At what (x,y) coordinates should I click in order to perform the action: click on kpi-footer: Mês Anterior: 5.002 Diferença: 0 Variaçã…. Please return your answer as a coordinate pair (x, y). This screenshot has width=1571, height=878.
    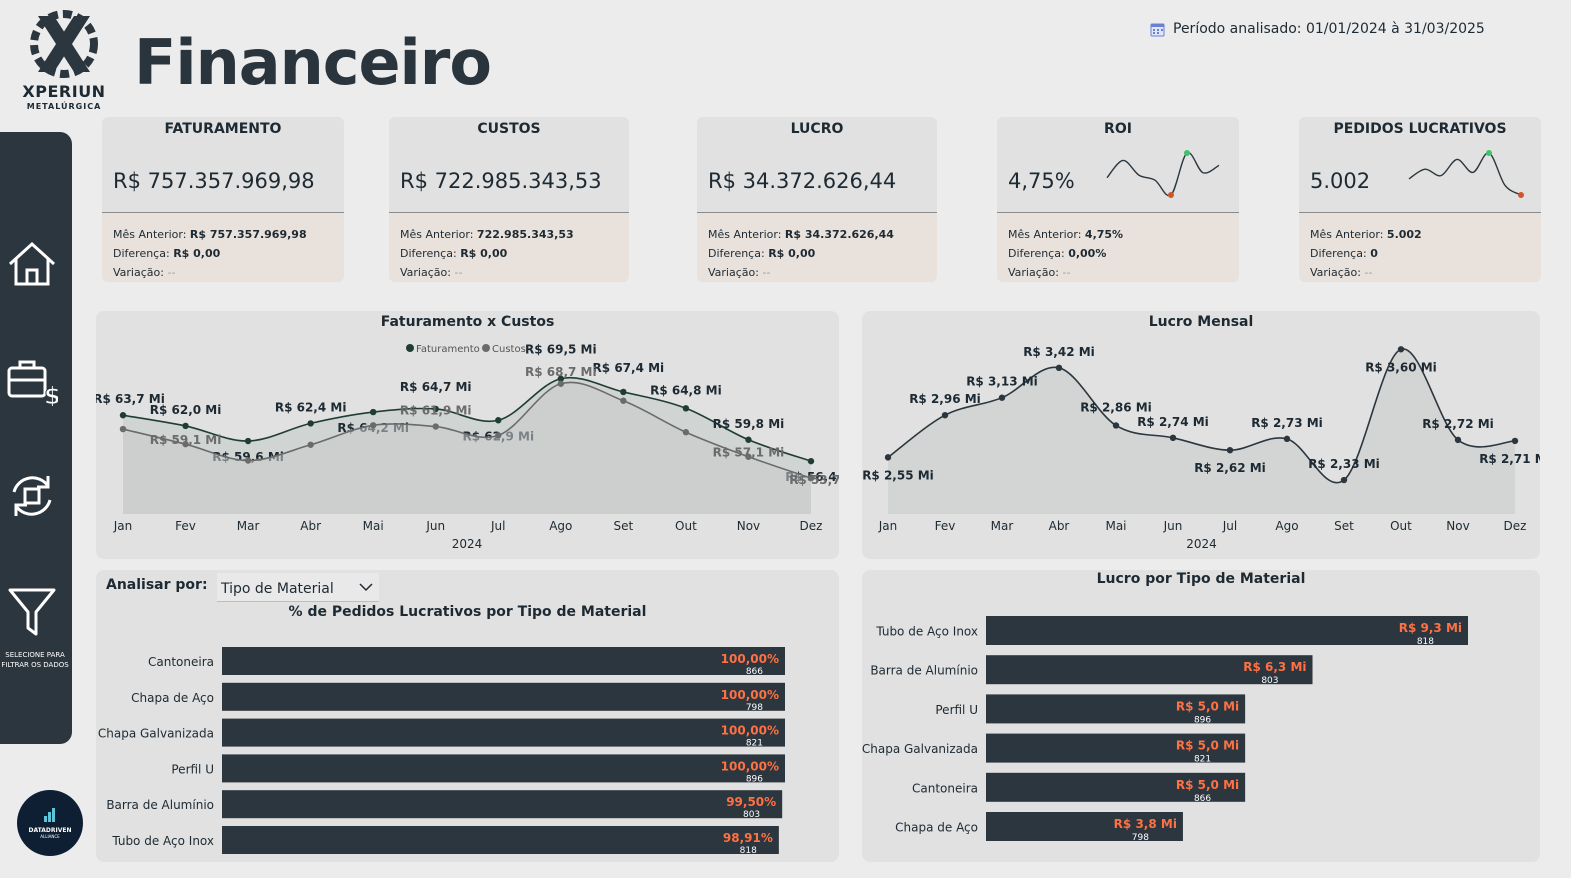
    Looking at the image, I should click on (1420, 247).